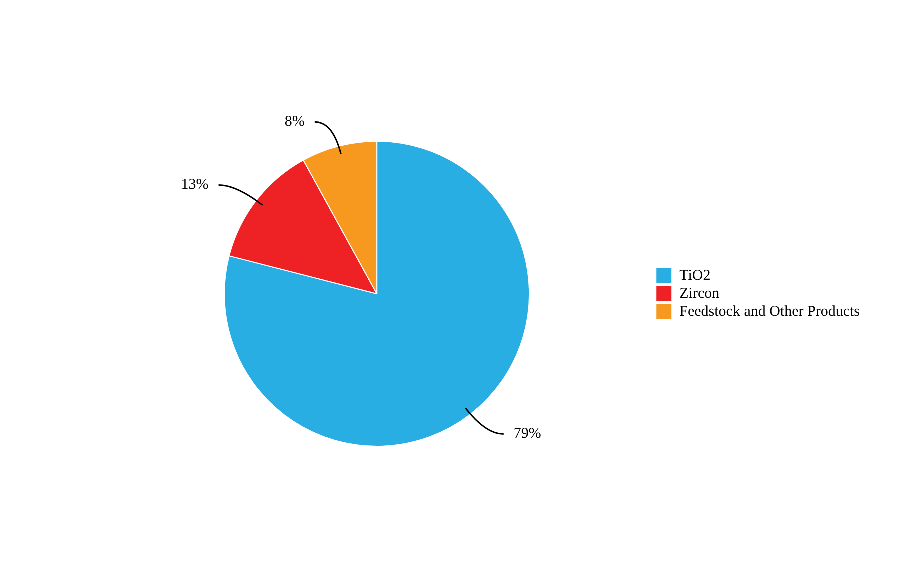 Image resolution: width=900 pixels, height=586 pixels. Describe the element at coordinates (700, 294) in the screenshot. I see `legend-label: Zircon` at that location.